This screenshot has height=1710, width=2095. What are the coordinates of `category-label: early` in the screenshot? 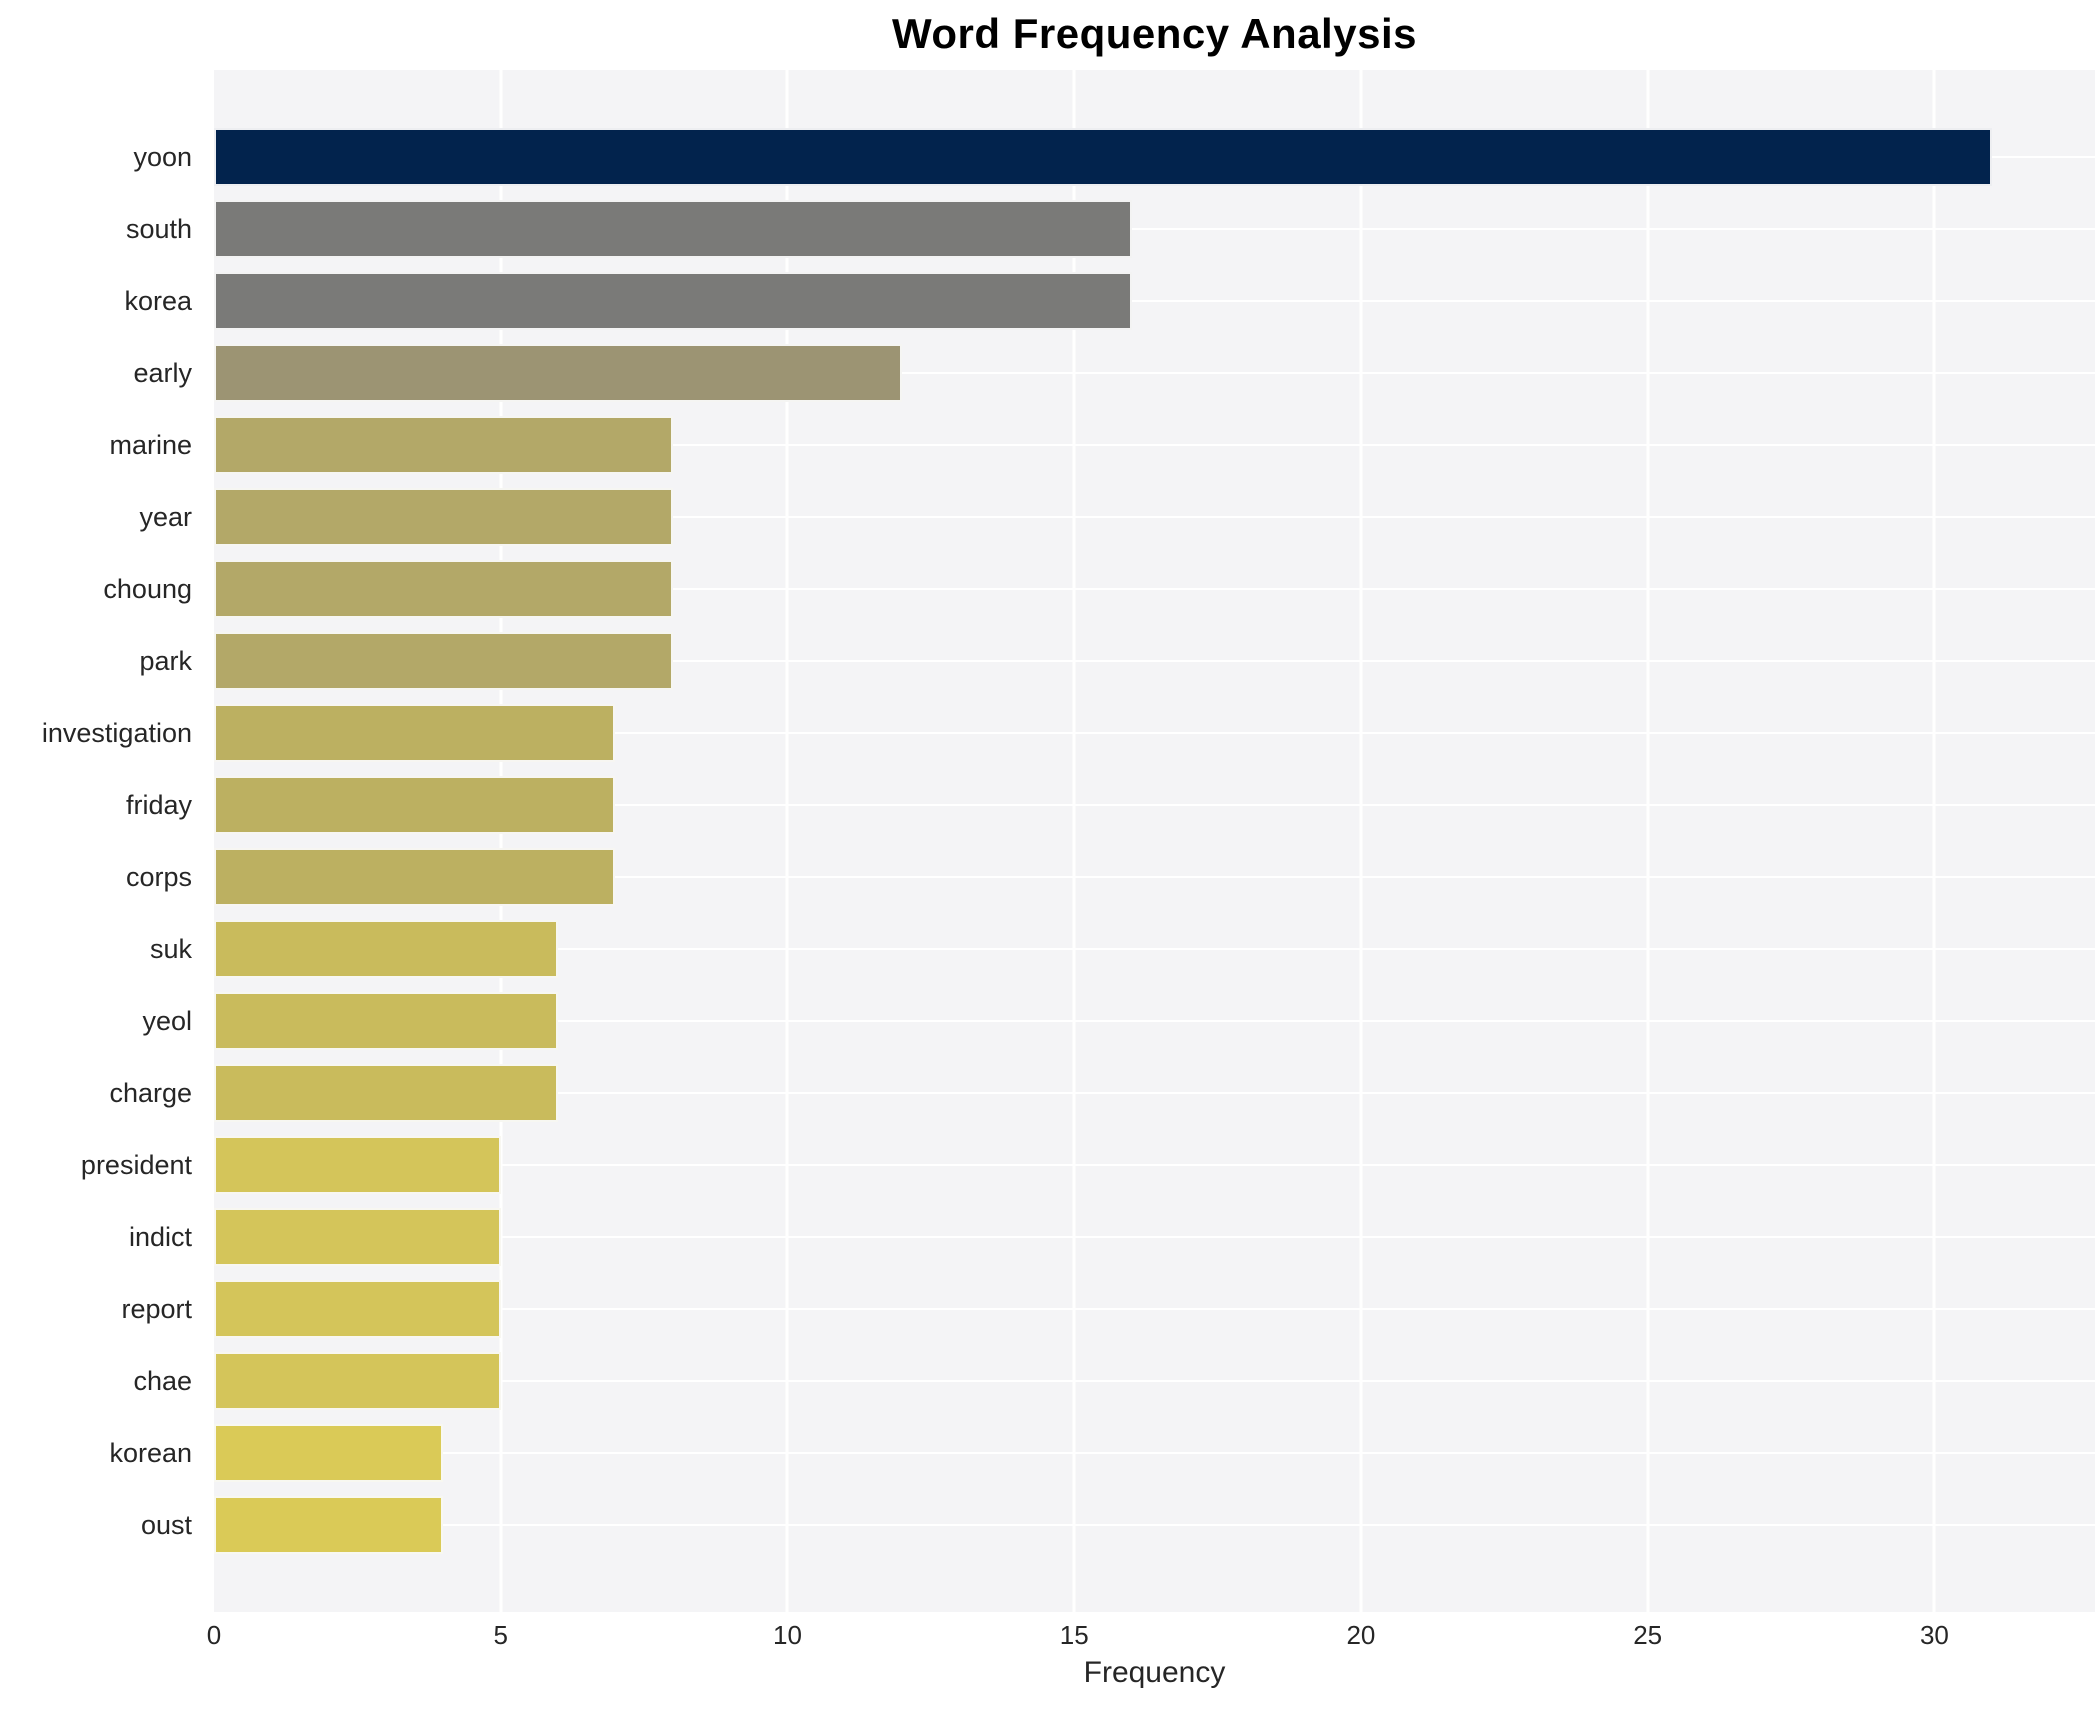 It's located at (162, 372).